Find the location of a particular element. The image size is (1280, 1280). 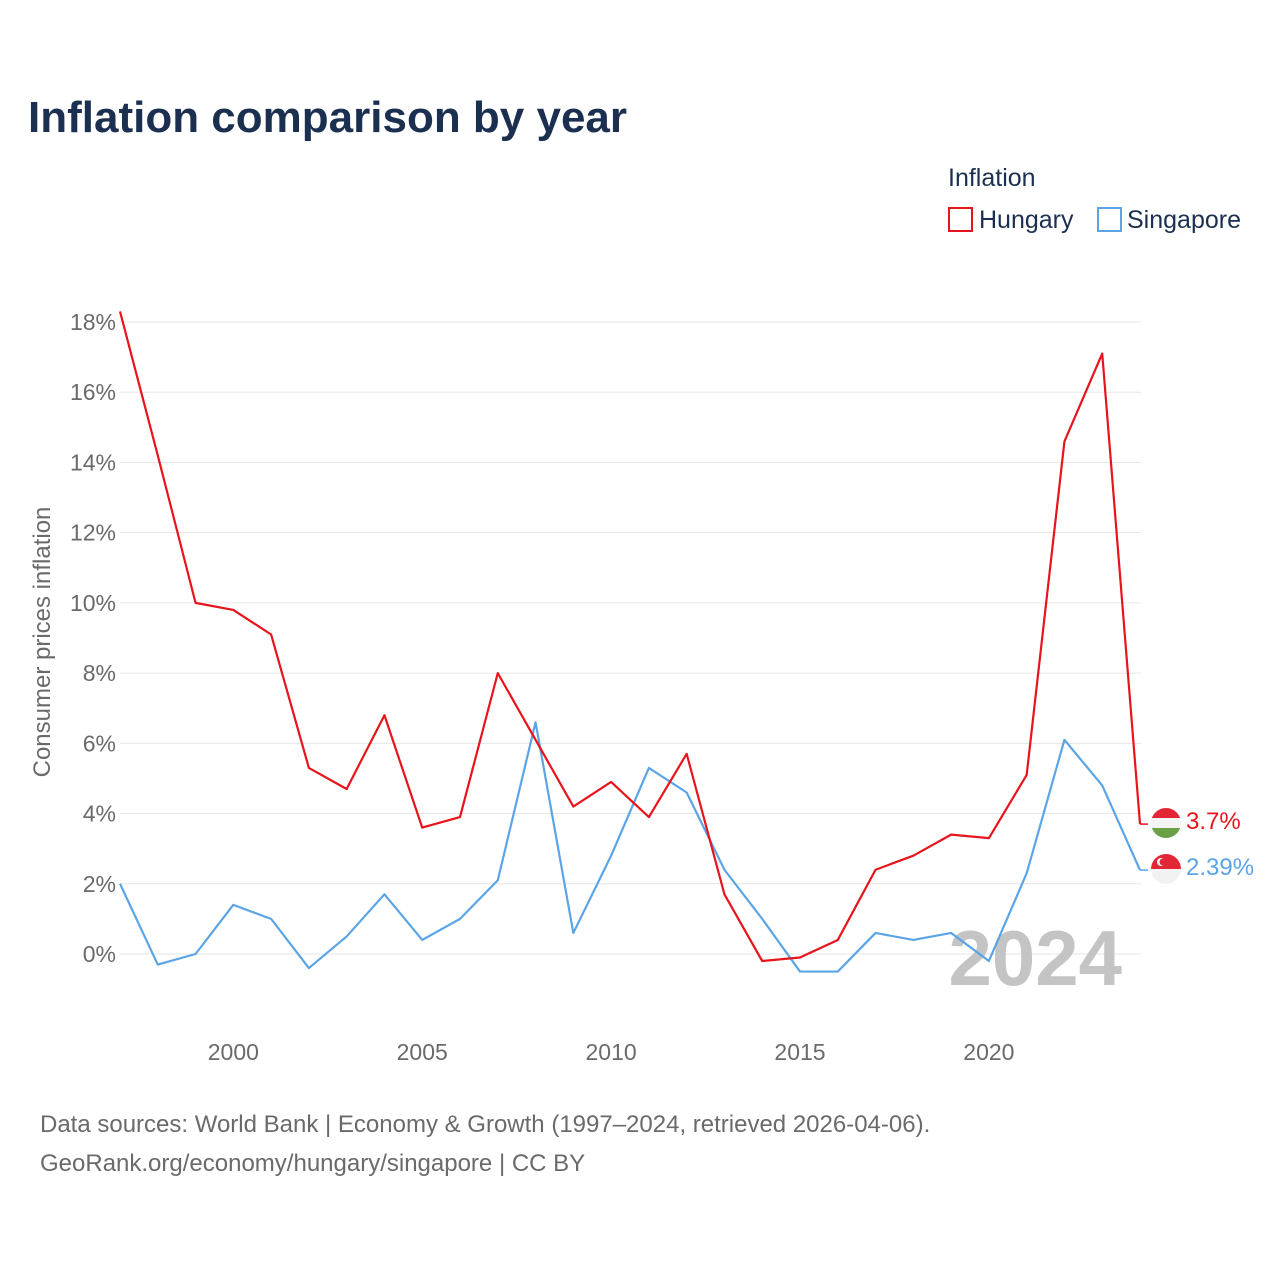

x-tick-label: 2010 is located at coordinates (611, 1052).